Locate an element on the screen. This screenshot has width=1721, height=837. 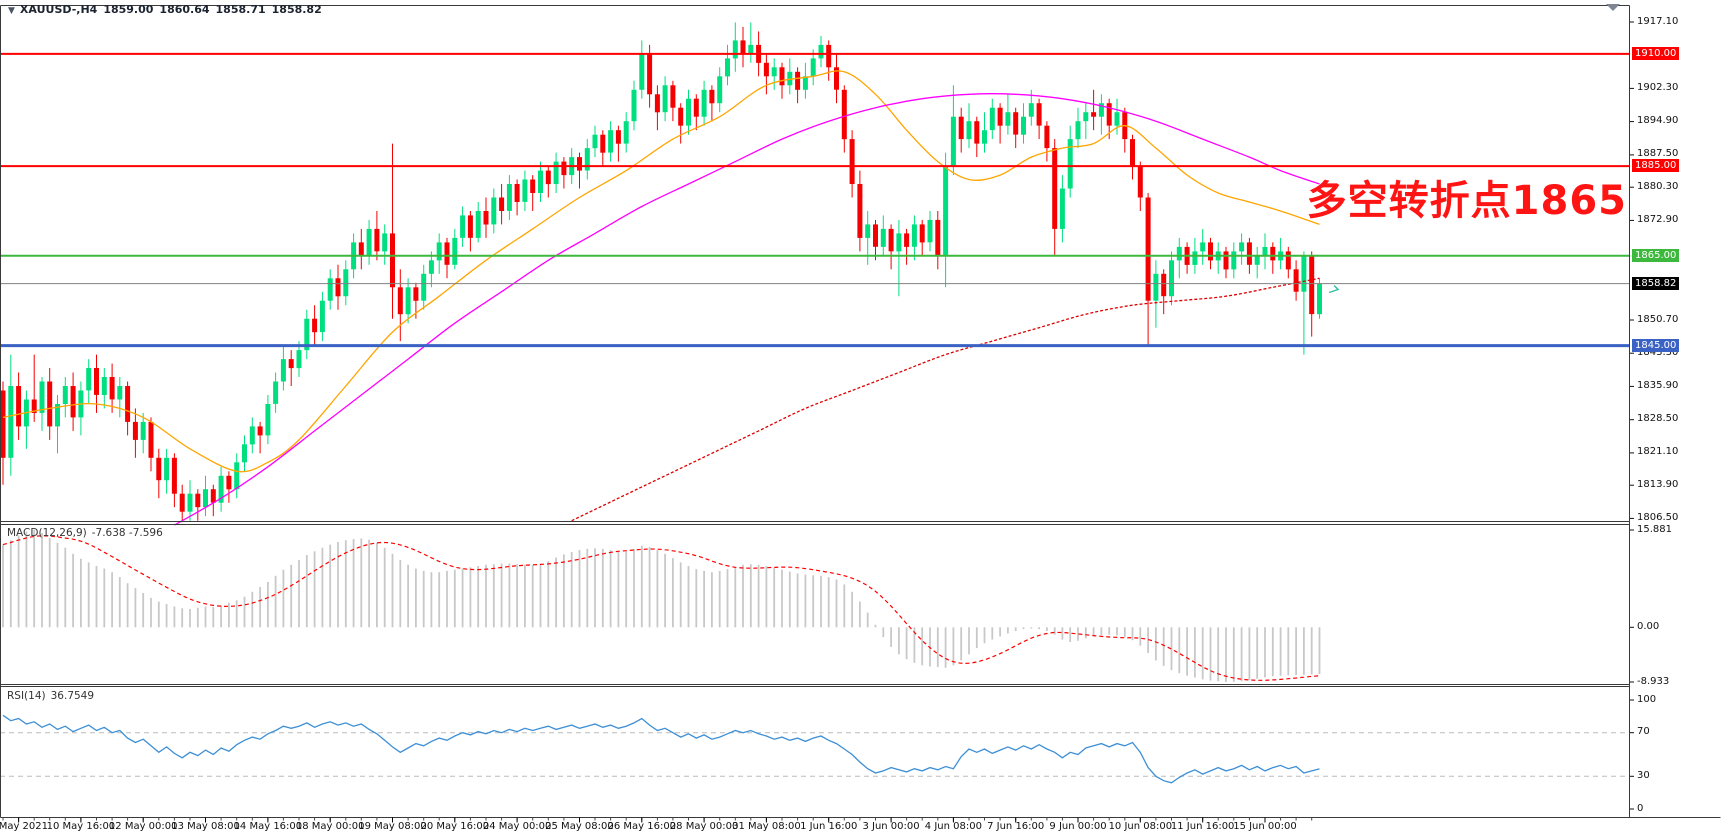
date-tick-label: 10 Jun 08:00 is located at coordinates (1140, 826).